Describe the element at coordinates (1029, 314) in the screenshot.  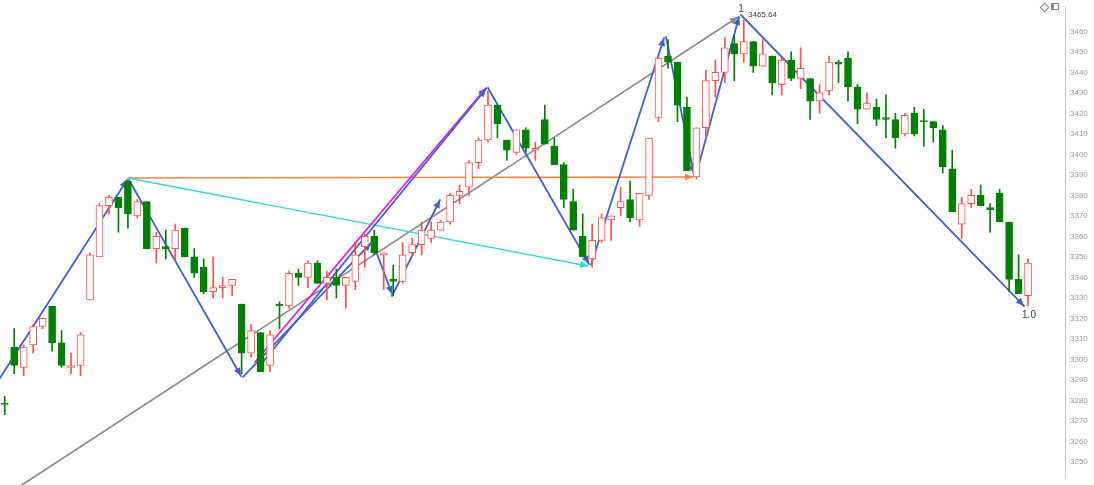
I see `annotation: 1.0` at that location.